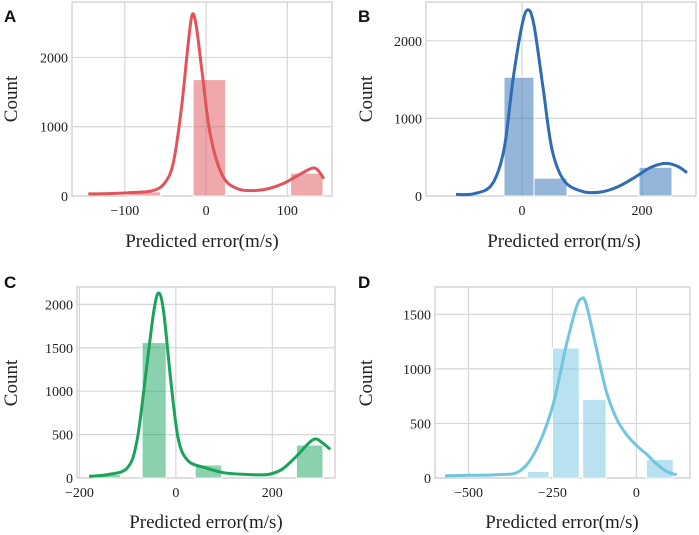 This screenshot has height=535, width=699. What do you see at coordinates (418, 197) in the screenshot?
I see `panel-b-y-tick-label: 0` at bounding box center [418, 197].